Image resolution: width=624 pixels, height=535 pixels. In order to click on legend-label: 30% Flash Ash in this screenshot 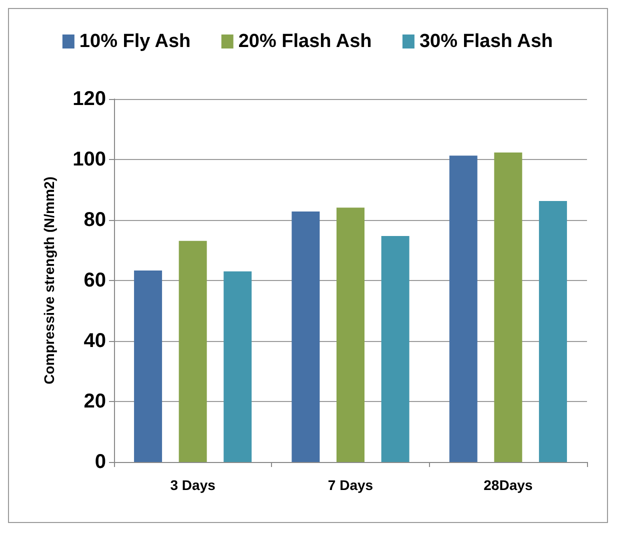, I will do `click(486, 41)`.